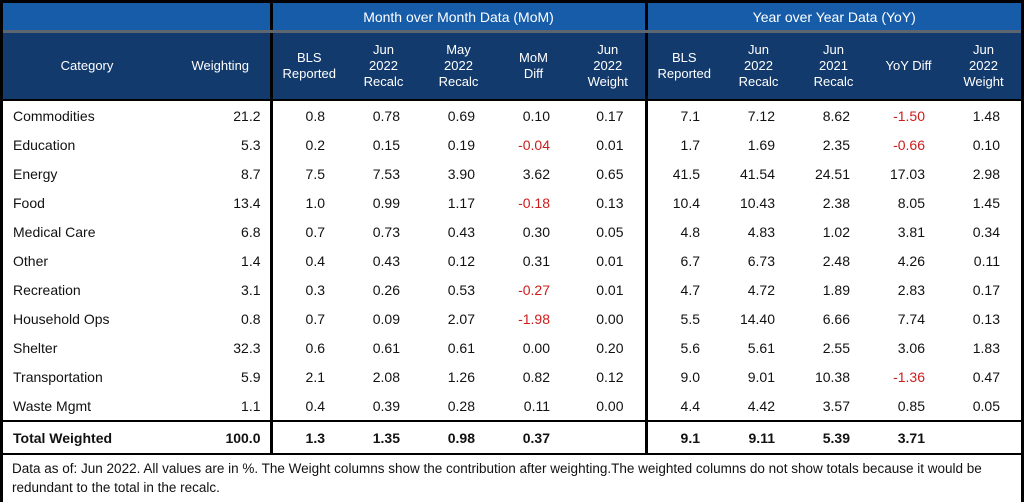 This screenshot has height=502, width=1024. I want to click on mom-value-cell: 0.43, so click(383, 260).